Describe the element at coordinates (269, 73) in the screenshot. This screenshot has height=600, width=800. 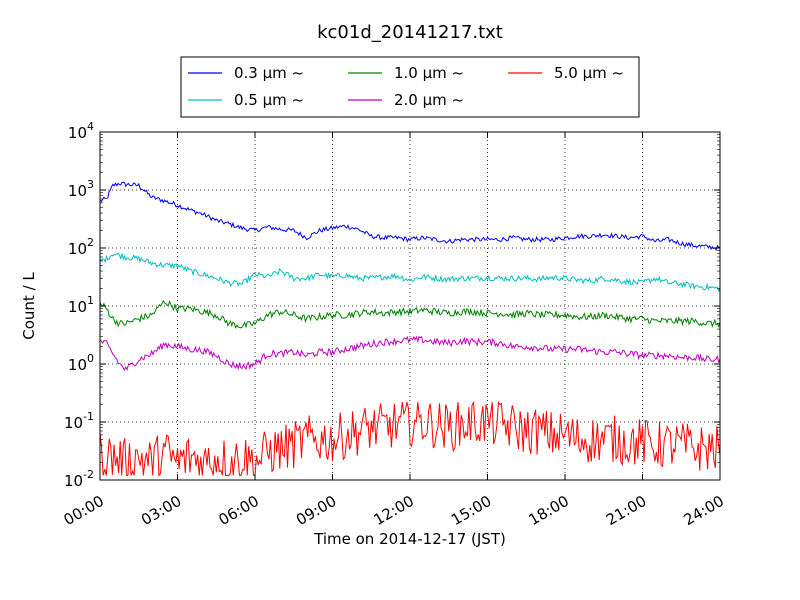
I see `legend-label: 0.3 μm ~` at that location.